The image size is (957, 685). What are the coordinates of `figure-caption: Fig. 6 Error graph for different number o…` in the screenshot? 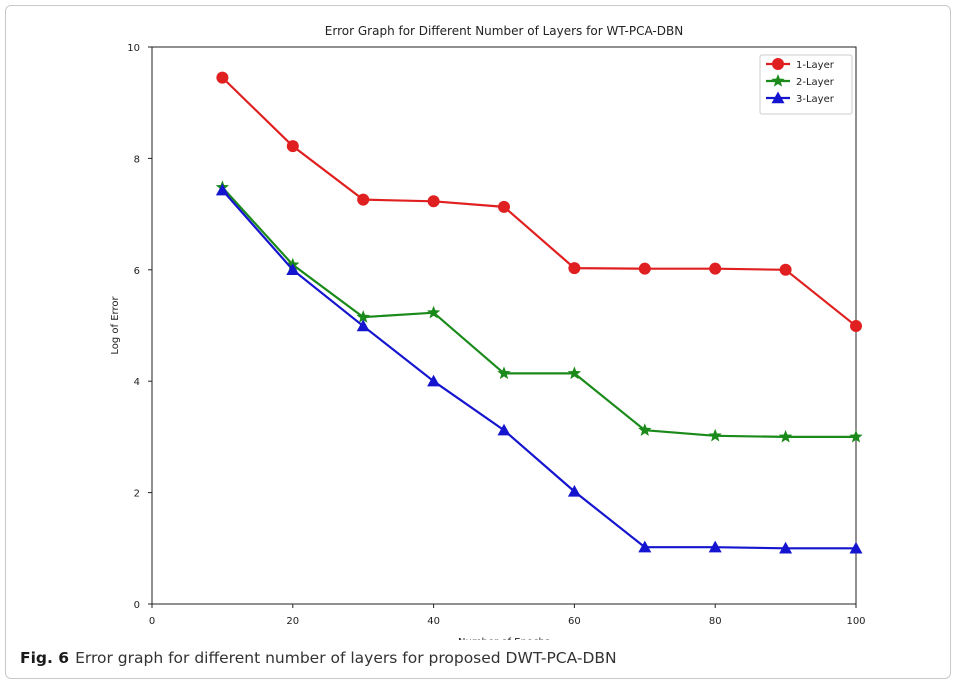 It's located at (318, 658).